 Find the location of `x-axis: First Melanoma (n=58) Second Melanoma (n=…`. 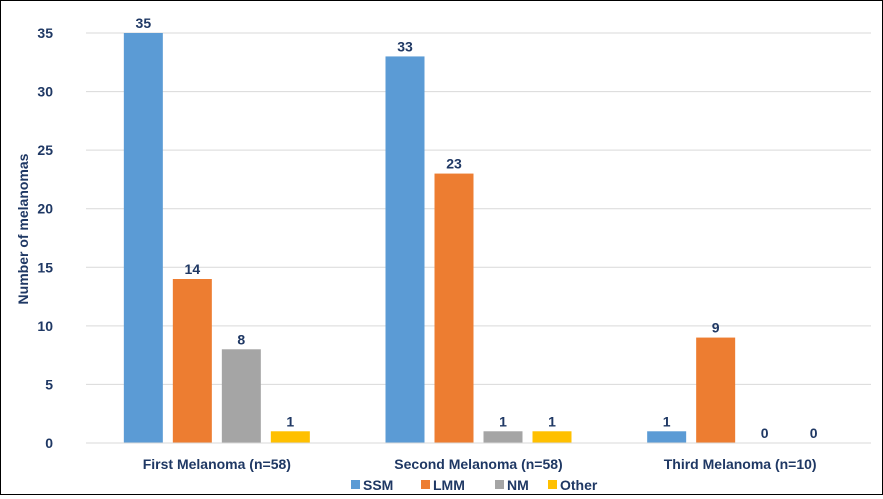

x-axis: First Melanoma (n=58) Second Melanoma (n=… is located at coordinates (478, 457).